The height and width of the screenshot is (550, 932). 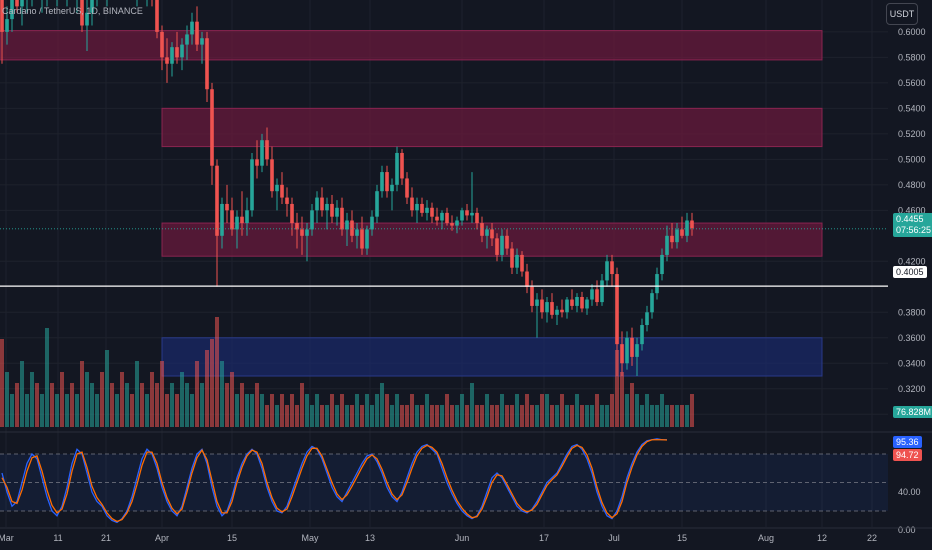 What do you see at coordinates (902, 14) in the screenshot?
I see `currency-button: USDT` at bounding box center [902, 14].